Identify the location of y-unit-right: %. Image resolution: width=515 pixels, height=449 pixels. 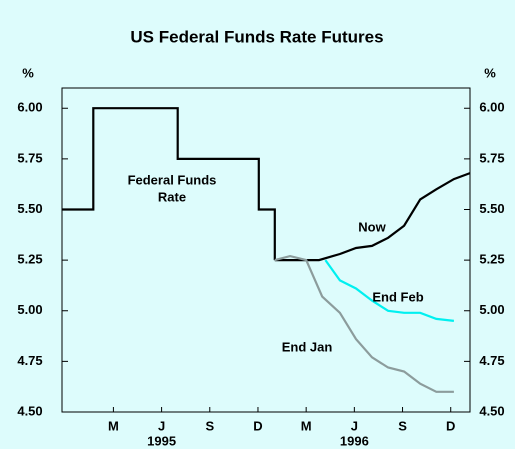
(490, 72).